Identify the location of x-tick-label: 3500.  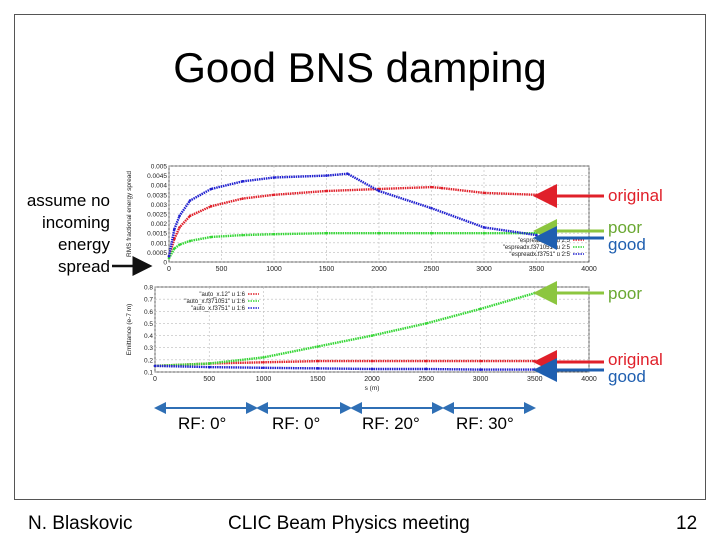
(537, 269).